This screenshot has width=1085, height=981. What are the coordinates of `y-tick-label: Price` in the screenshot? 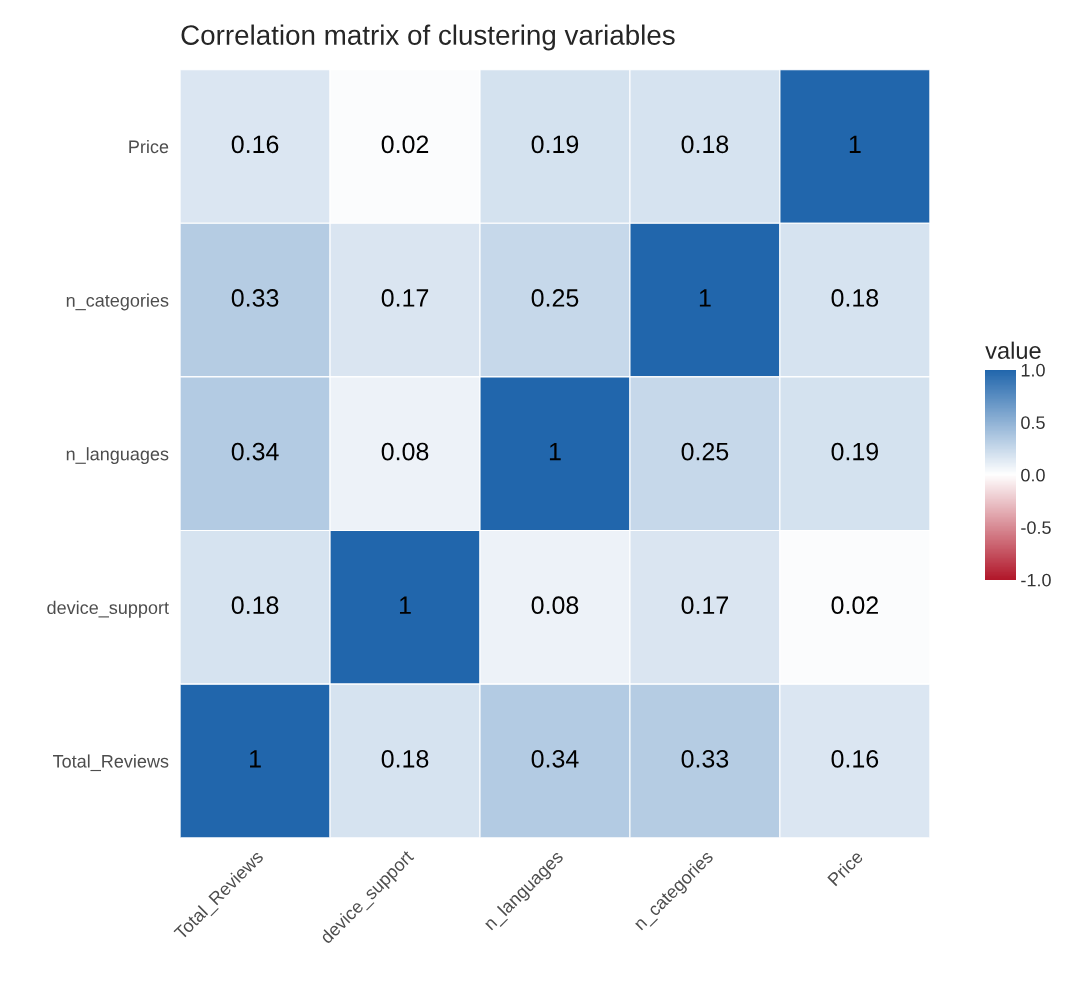 It's located at (149, 146).